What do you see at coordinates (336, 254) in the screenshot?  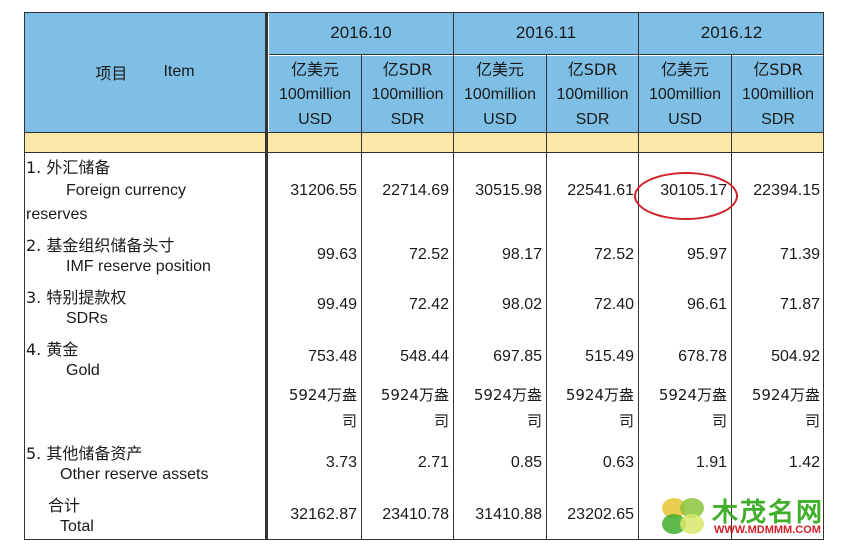 I see `table-cell: 99.63` at bounding box center [336, 254].